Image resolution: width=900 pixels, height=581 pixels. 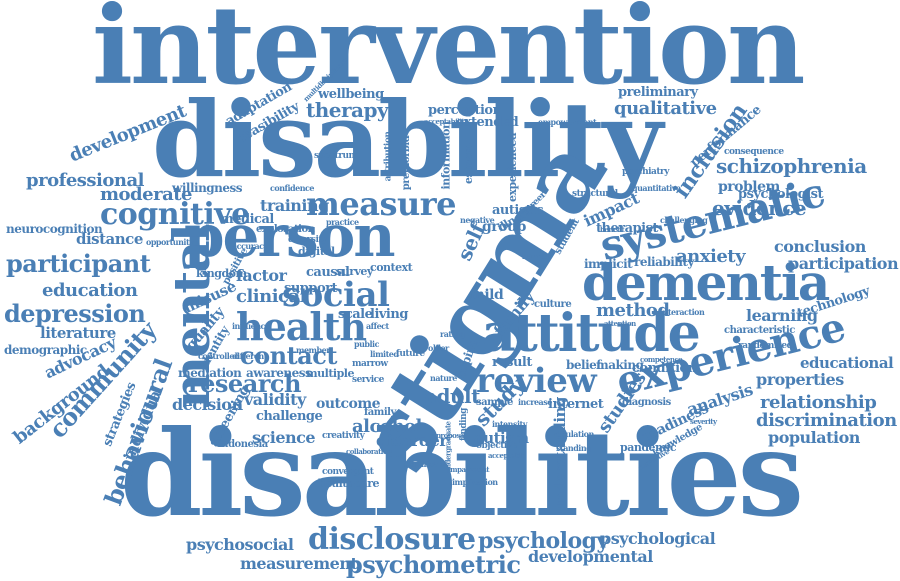 I want to click on word-practice: practice, so click(x=342, y=222).